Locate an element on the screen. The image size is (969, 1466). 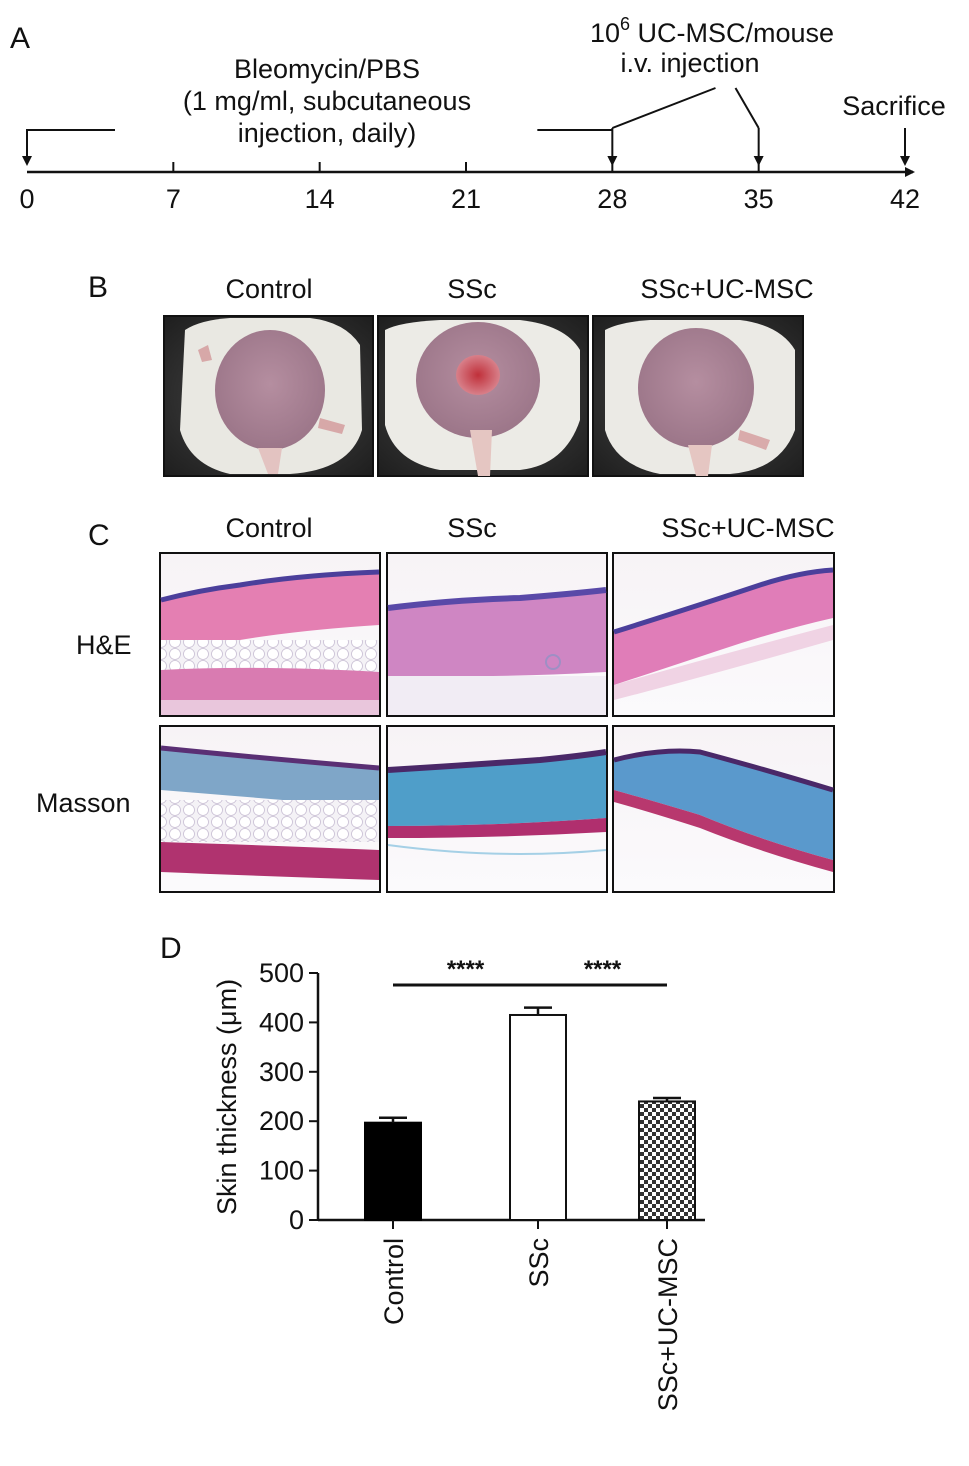
y-axis-label: Skin thickness (μm) is located at coordinates (227, 1097).